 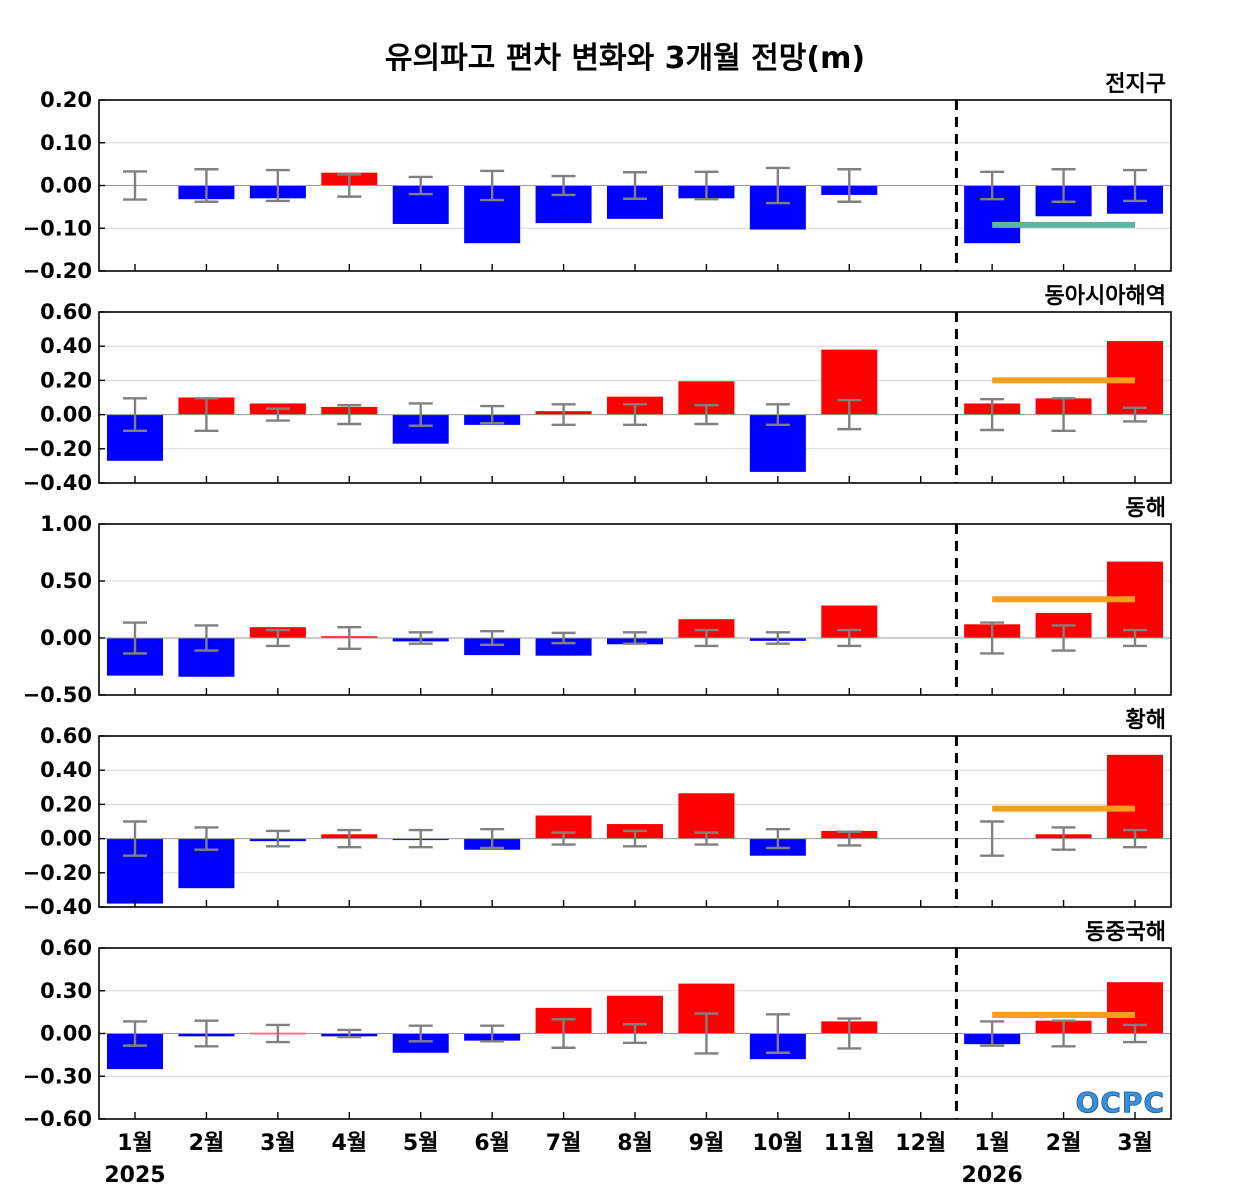 I want to click on x-tick-label: 8월, so click(x=635, y=1143).